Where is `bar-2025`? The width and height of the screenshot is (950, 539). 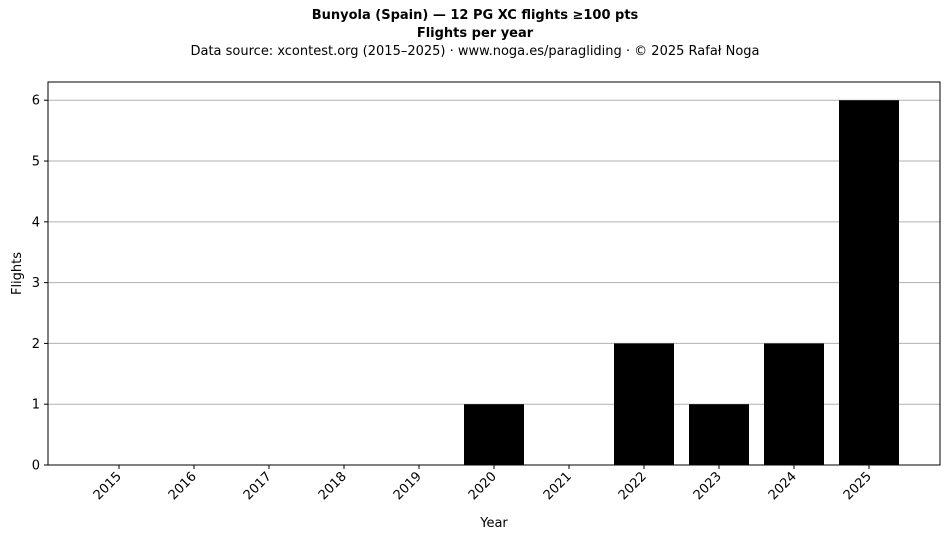 bar-2025 is located at coordinates (869, 282).